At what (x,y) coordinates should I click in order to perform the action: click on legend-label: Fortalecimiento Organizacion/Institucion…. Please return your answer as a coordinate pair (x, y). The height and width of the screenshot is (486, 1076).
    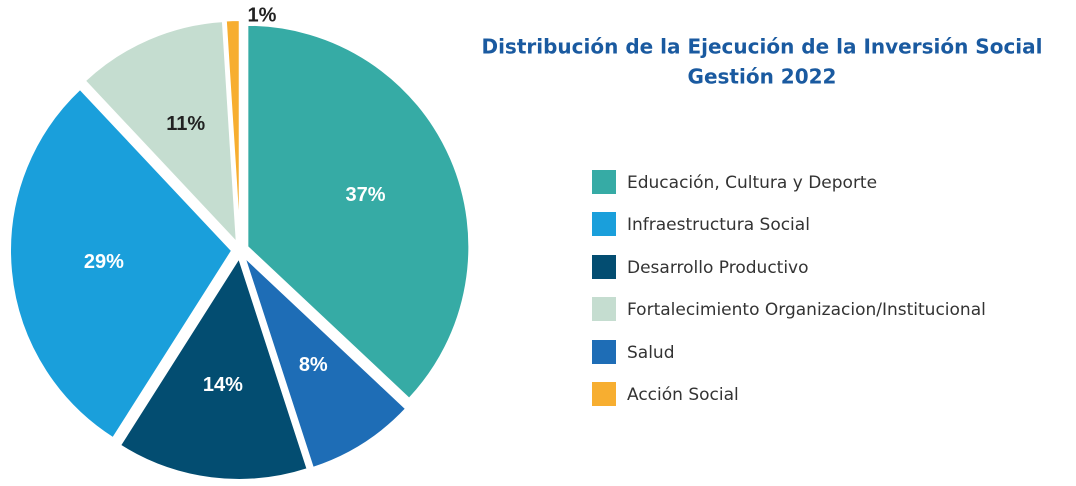
    Looking at the image, I should click on (806, 310).